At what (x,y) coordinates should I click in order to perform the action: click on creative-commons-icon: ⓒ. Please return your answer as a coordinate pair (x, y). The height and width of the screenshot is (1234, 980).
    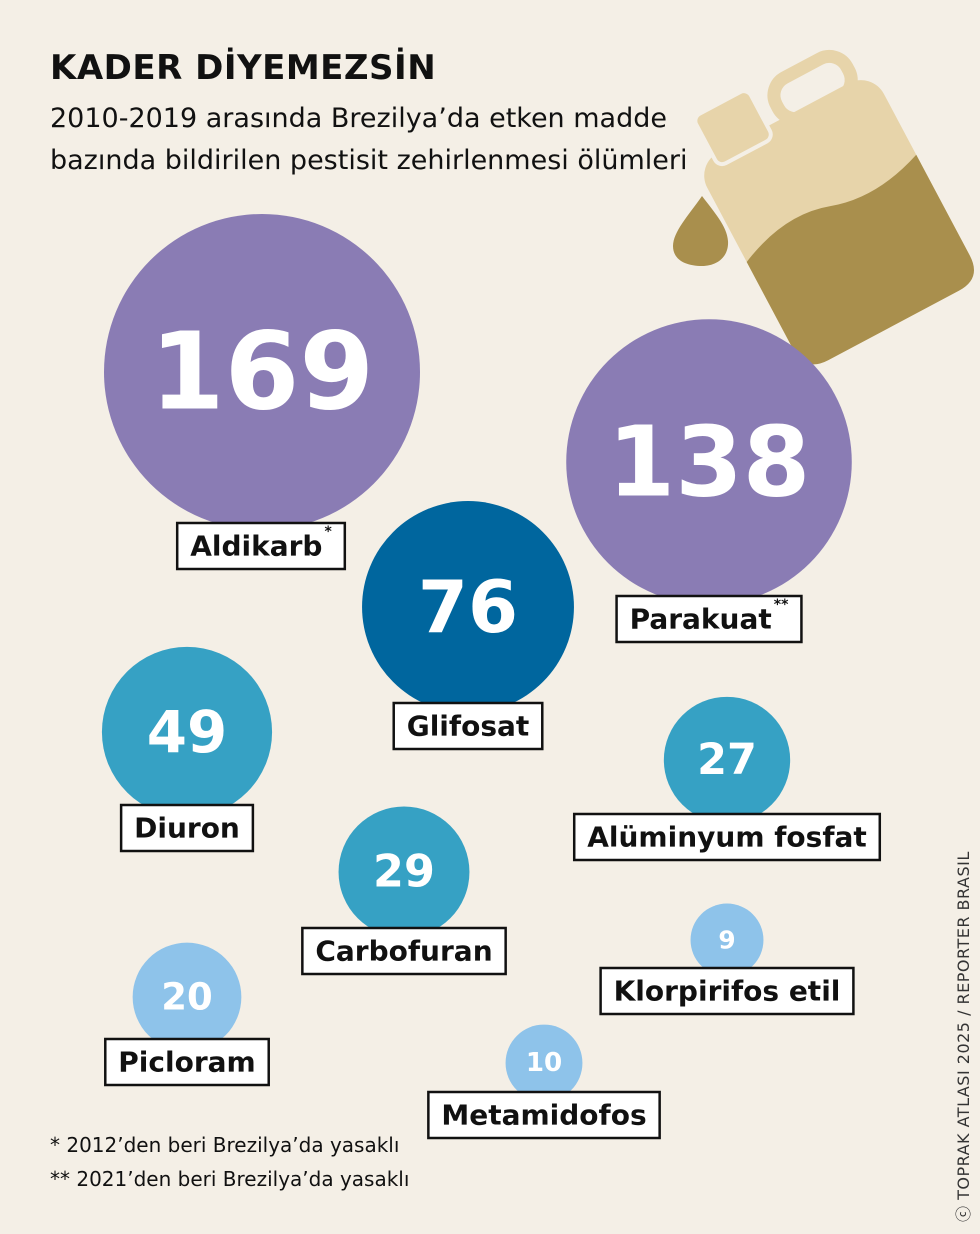
    Looking at the image, I should click on (963, 1210).